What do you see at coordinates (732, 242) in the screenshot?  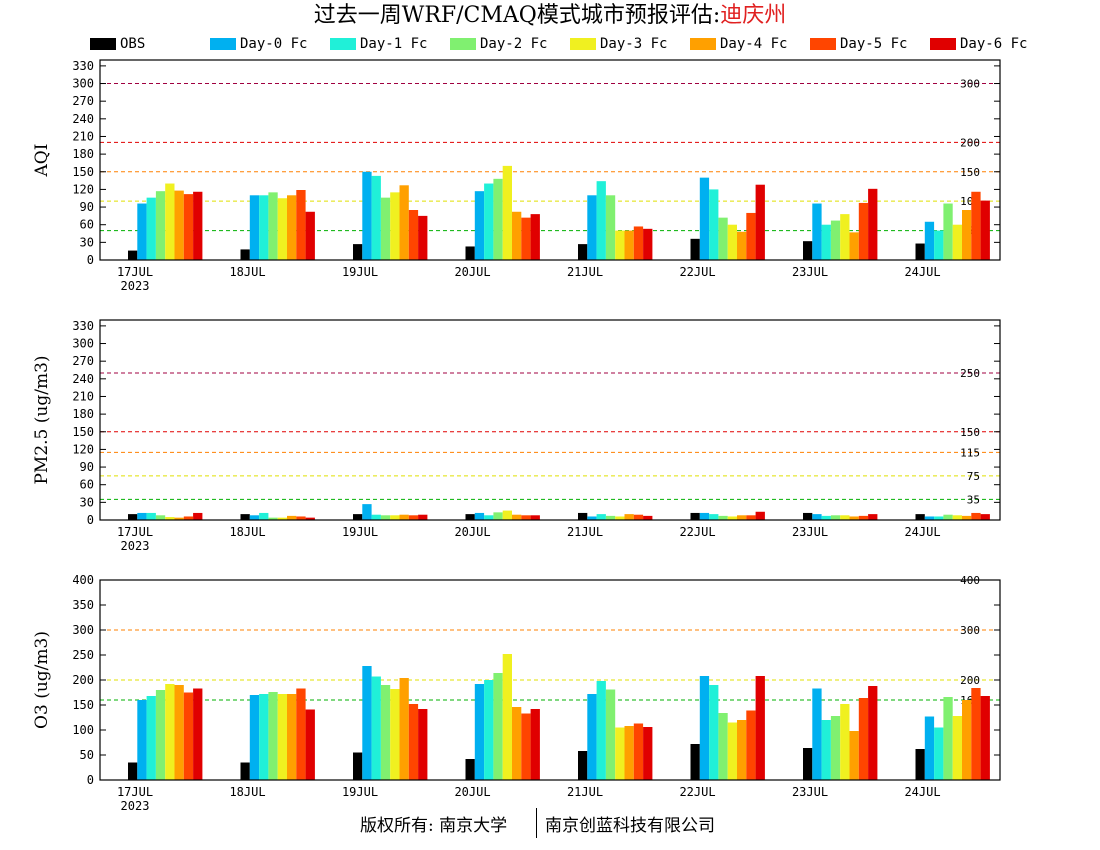 I see `panel1-bar-s4-c5` at bounding box center [732, 242].